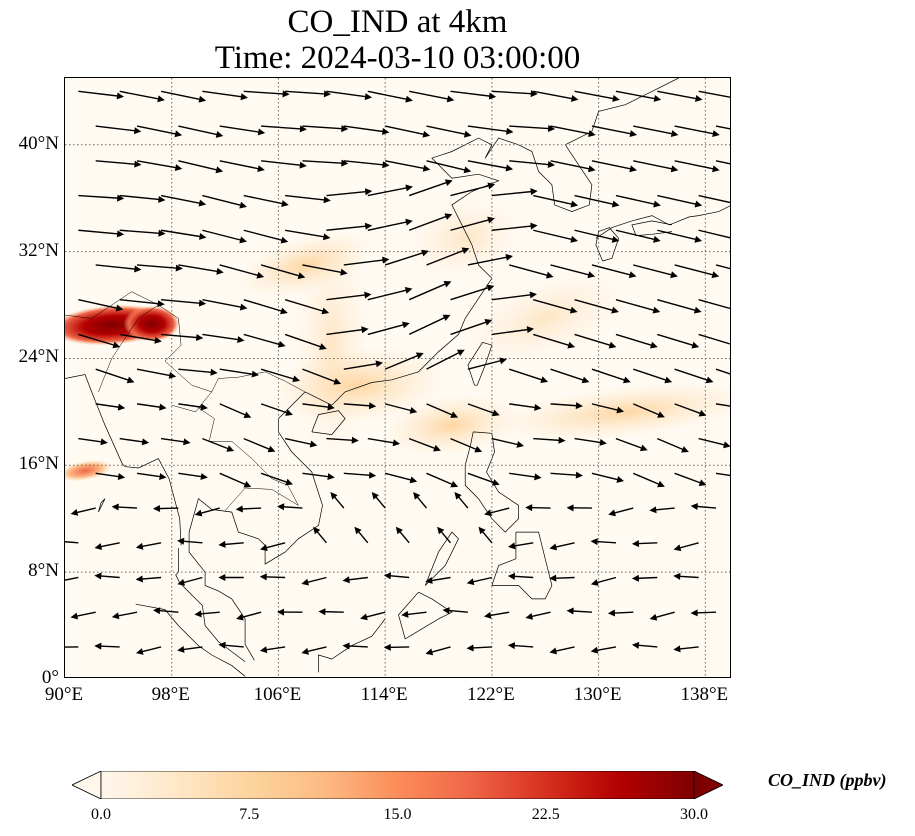  Describe the element at coordinates (170, 694) in the screenshot. I see `lon-tick-label: 98°E` at that location.